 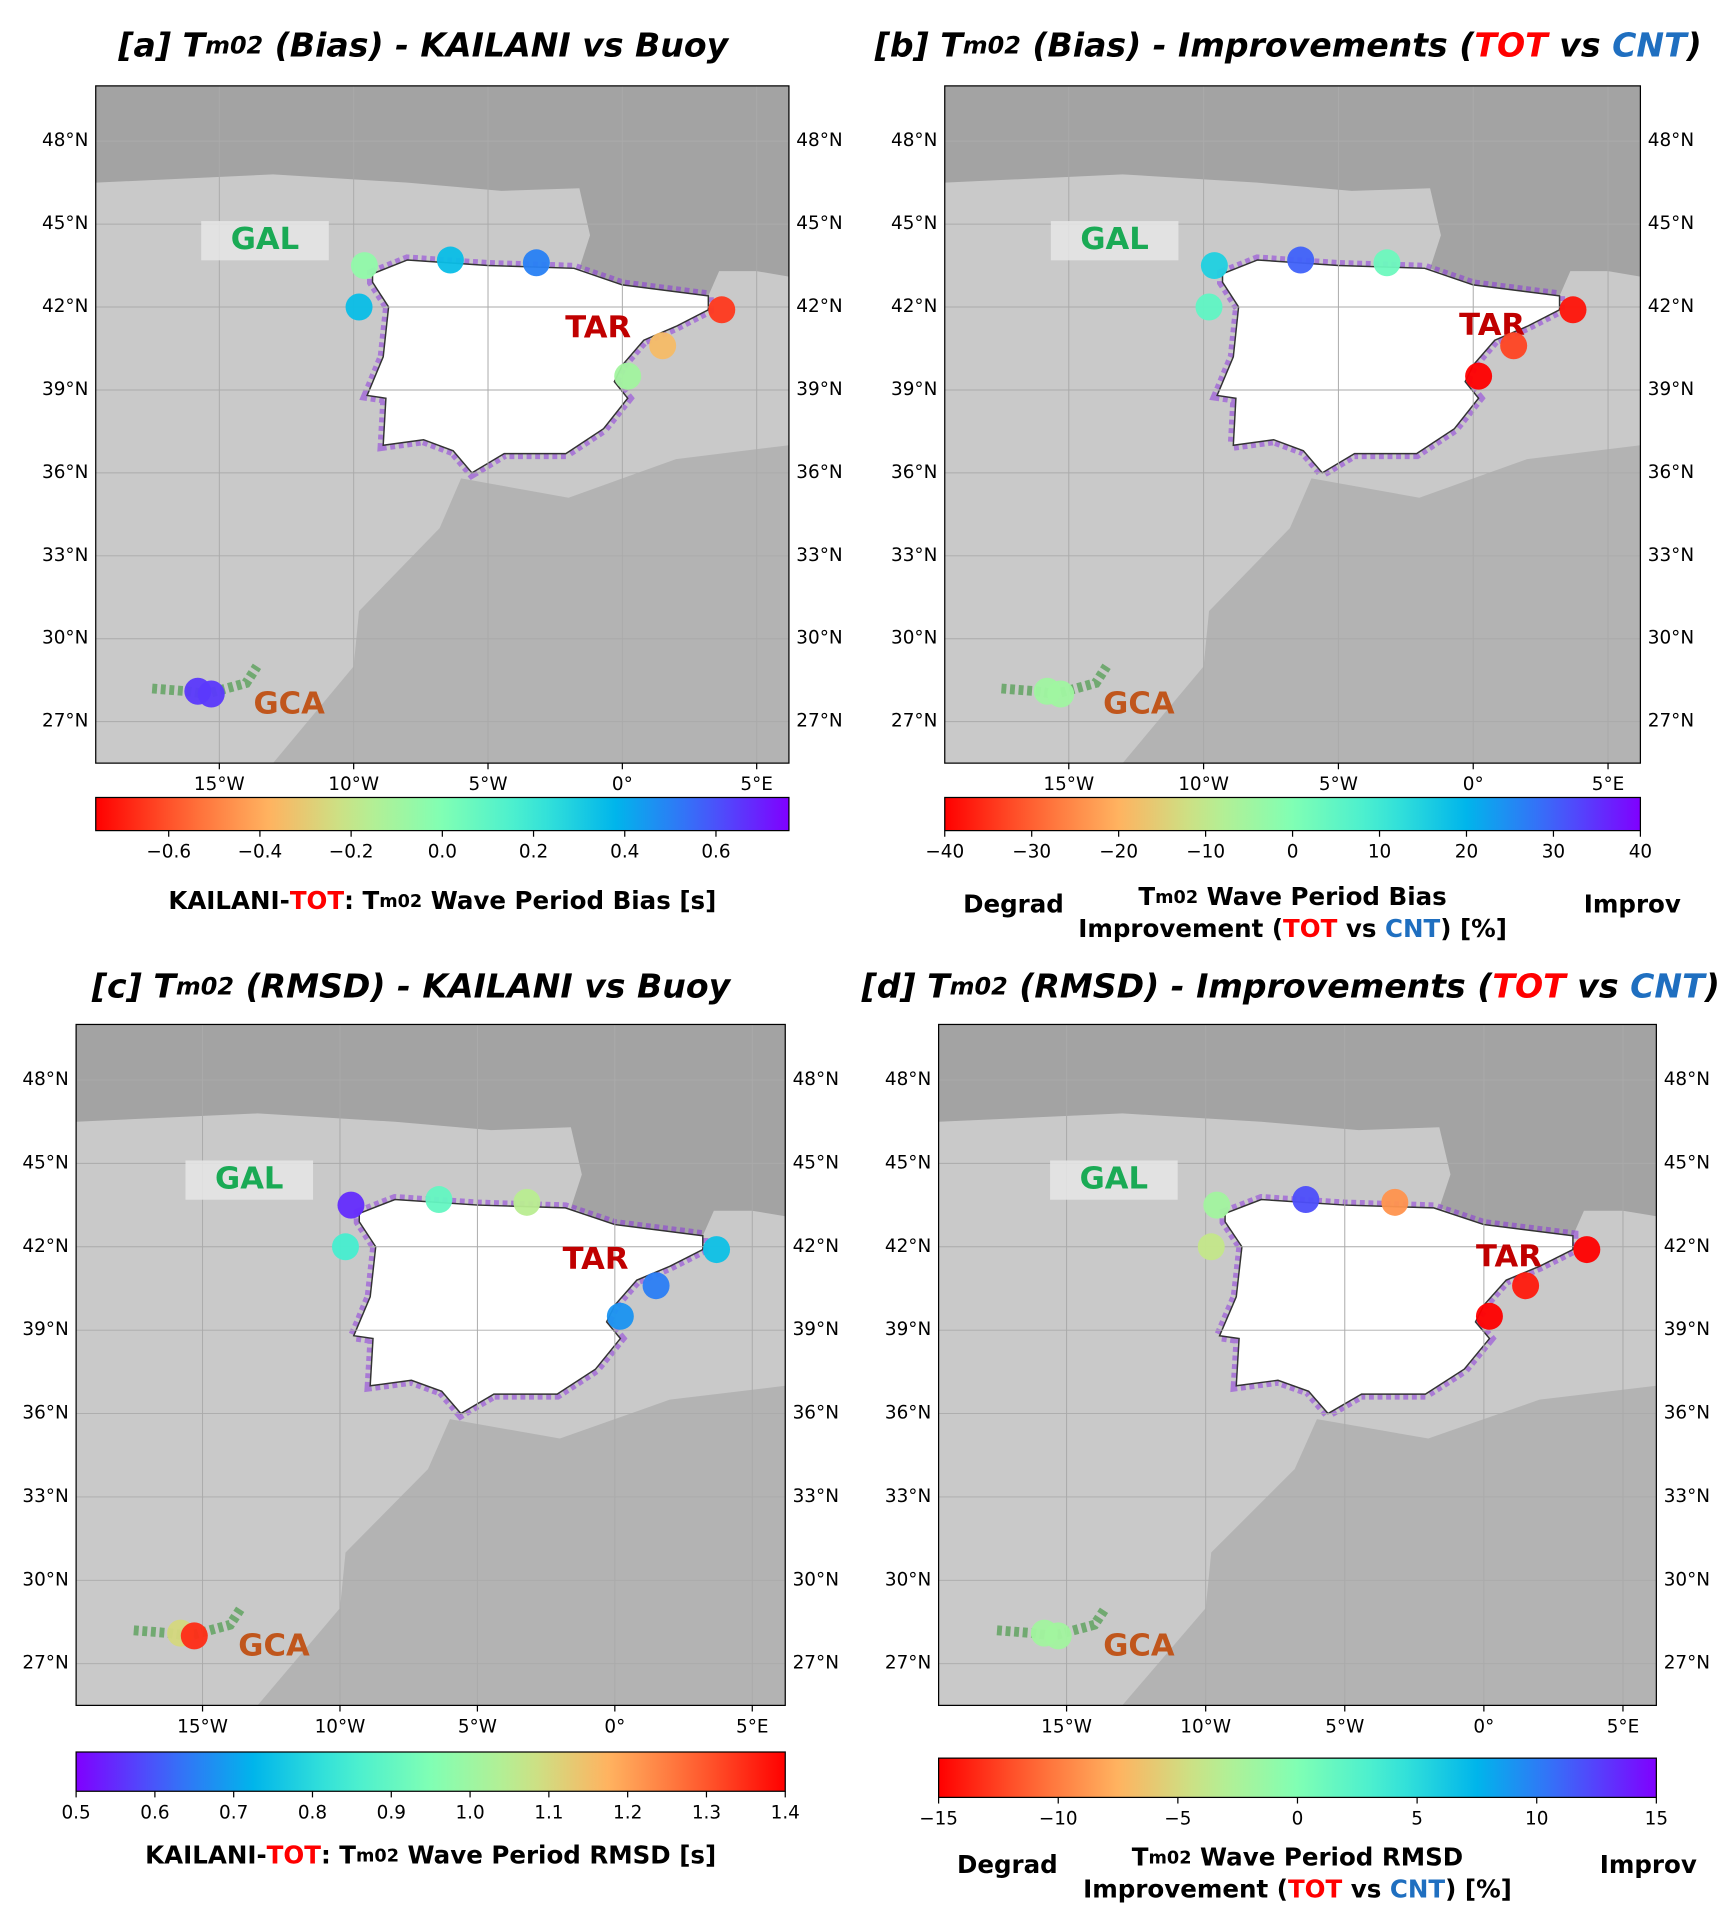 I want to click on text-part: T, so click(x=1140, y=1857).